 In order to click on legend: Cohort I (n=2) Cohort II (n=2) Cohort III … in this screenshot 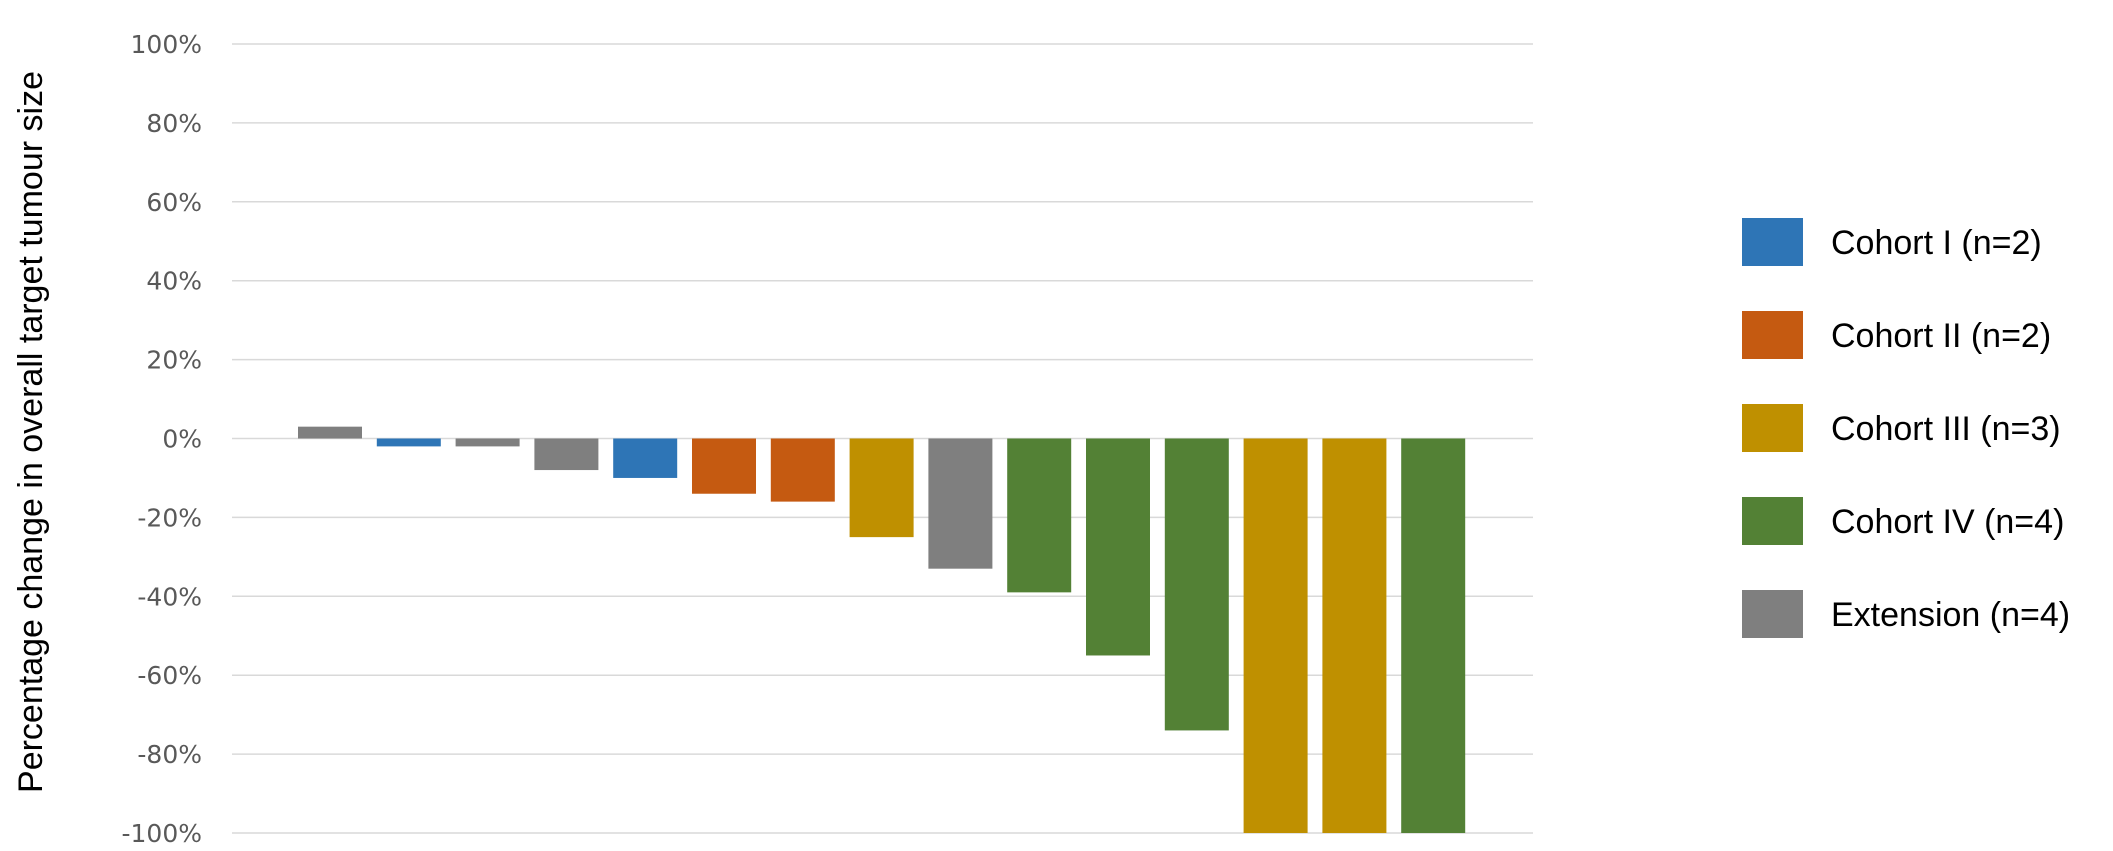, I will do `click(1906, 428)`.